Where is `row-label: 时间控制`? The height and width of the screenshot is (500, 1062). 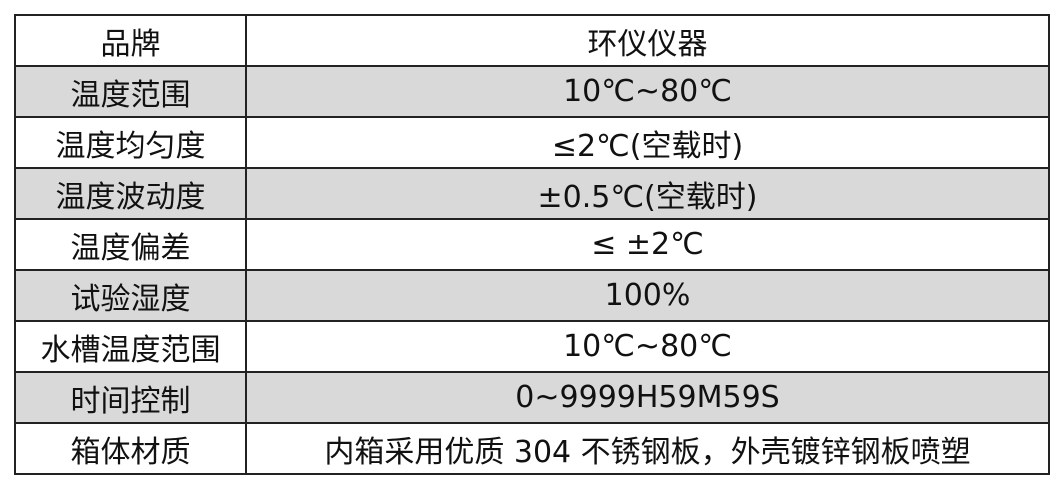
row-label: 时间控制 is located at coordinates (130, 397).